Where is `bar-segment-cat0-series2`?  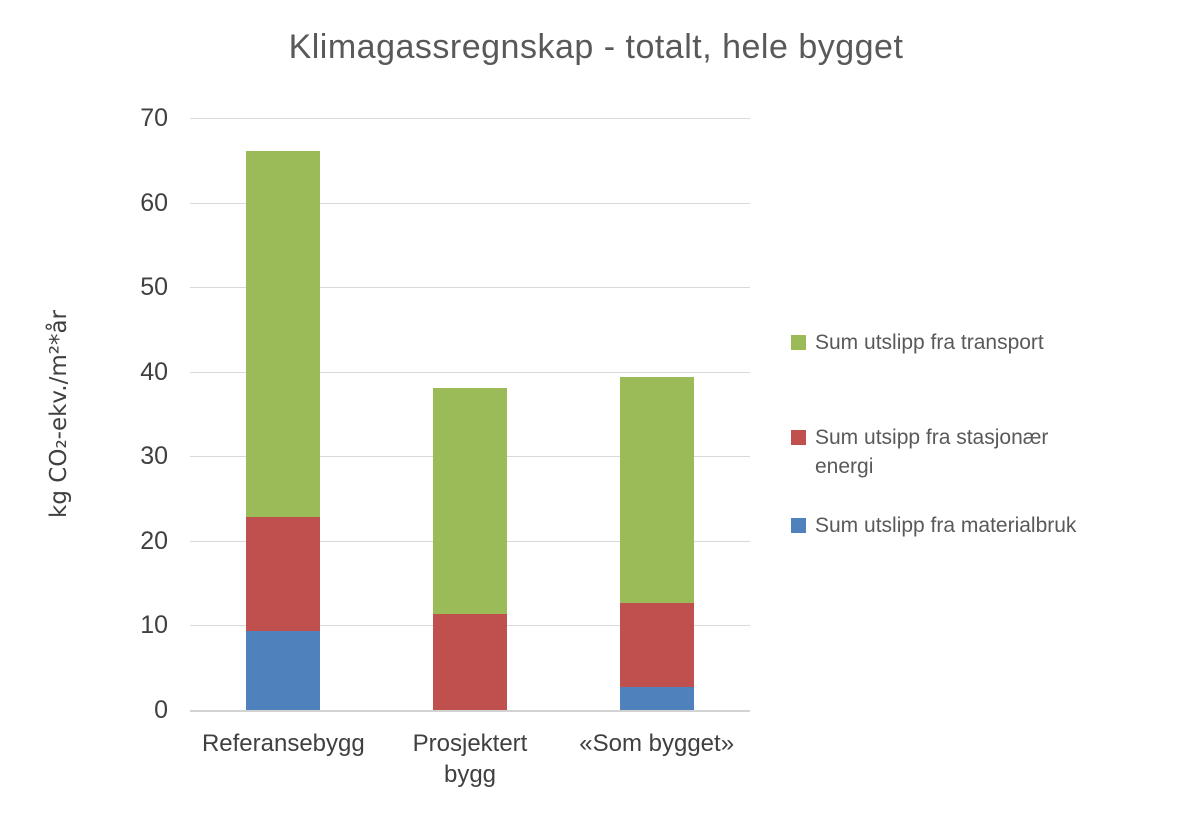 bar-segment-cat0-series2 is located at coordinates (283, 334).